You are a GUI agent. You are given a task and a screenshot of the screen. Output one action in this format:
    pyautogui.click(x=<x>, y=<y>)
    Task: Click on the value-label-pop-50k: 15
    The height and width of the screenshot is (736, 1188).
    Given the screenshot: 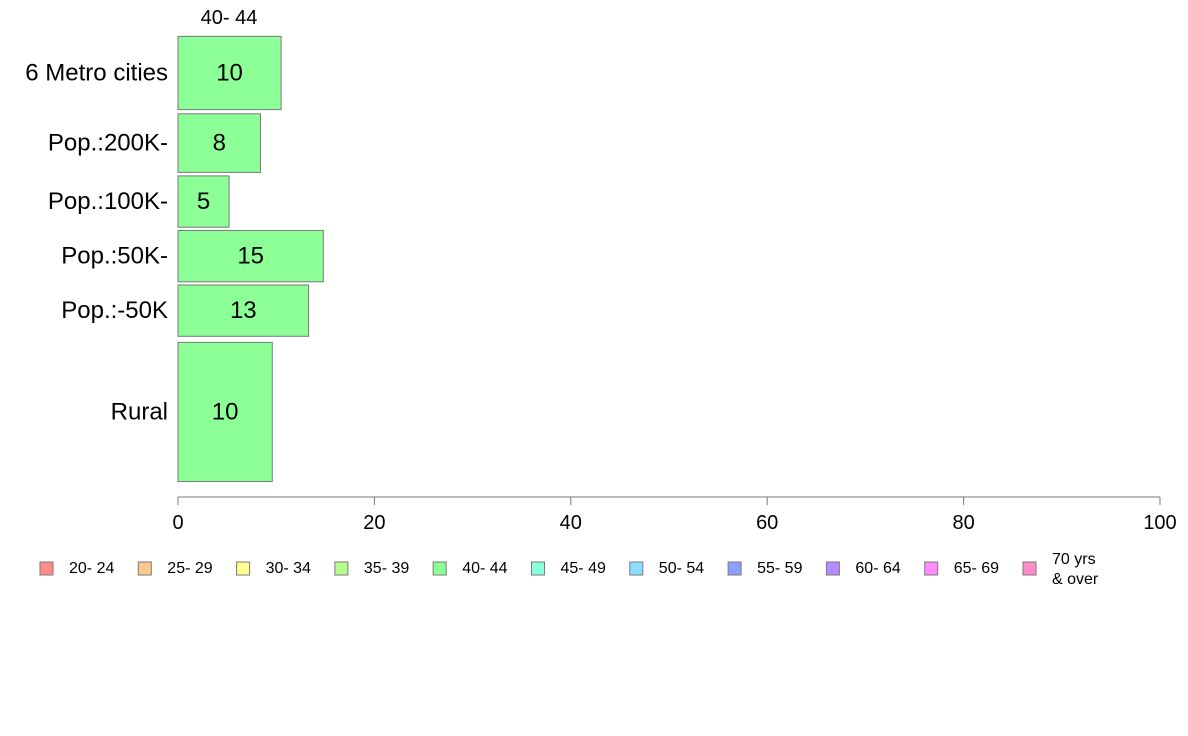 What is the action you would take?
    pyautogui.click(x=250, y=256)
    